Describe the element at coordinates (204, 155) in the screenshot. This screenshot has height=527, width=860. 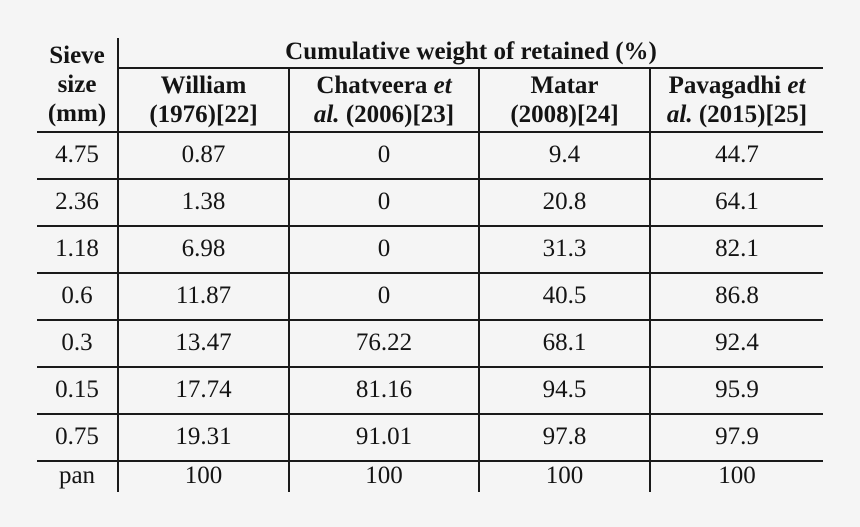
I see `william-value-cell: 0.87` at that location.